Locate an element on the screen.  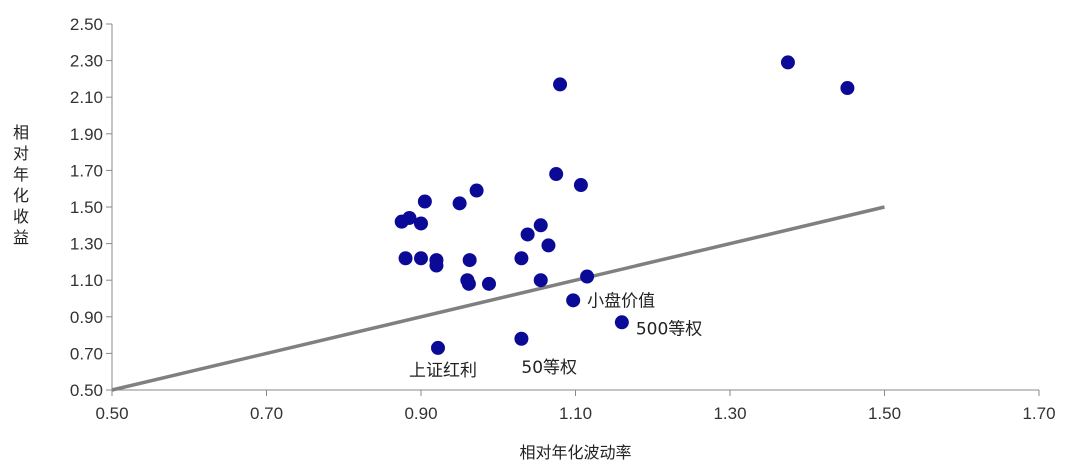
x-tick-label: 1.70 is located at coordinates (1038, 413).